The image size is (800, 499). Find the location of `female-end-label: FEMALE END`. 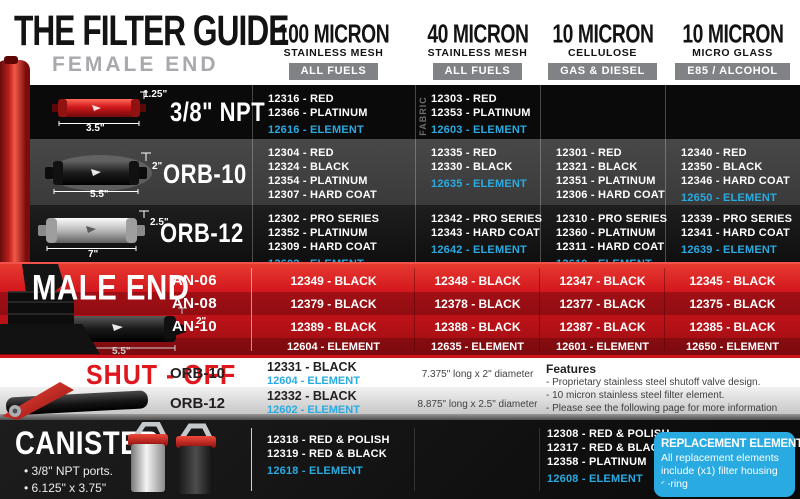

female-end-label: FEMALE END is located at coordinates (135, 64).